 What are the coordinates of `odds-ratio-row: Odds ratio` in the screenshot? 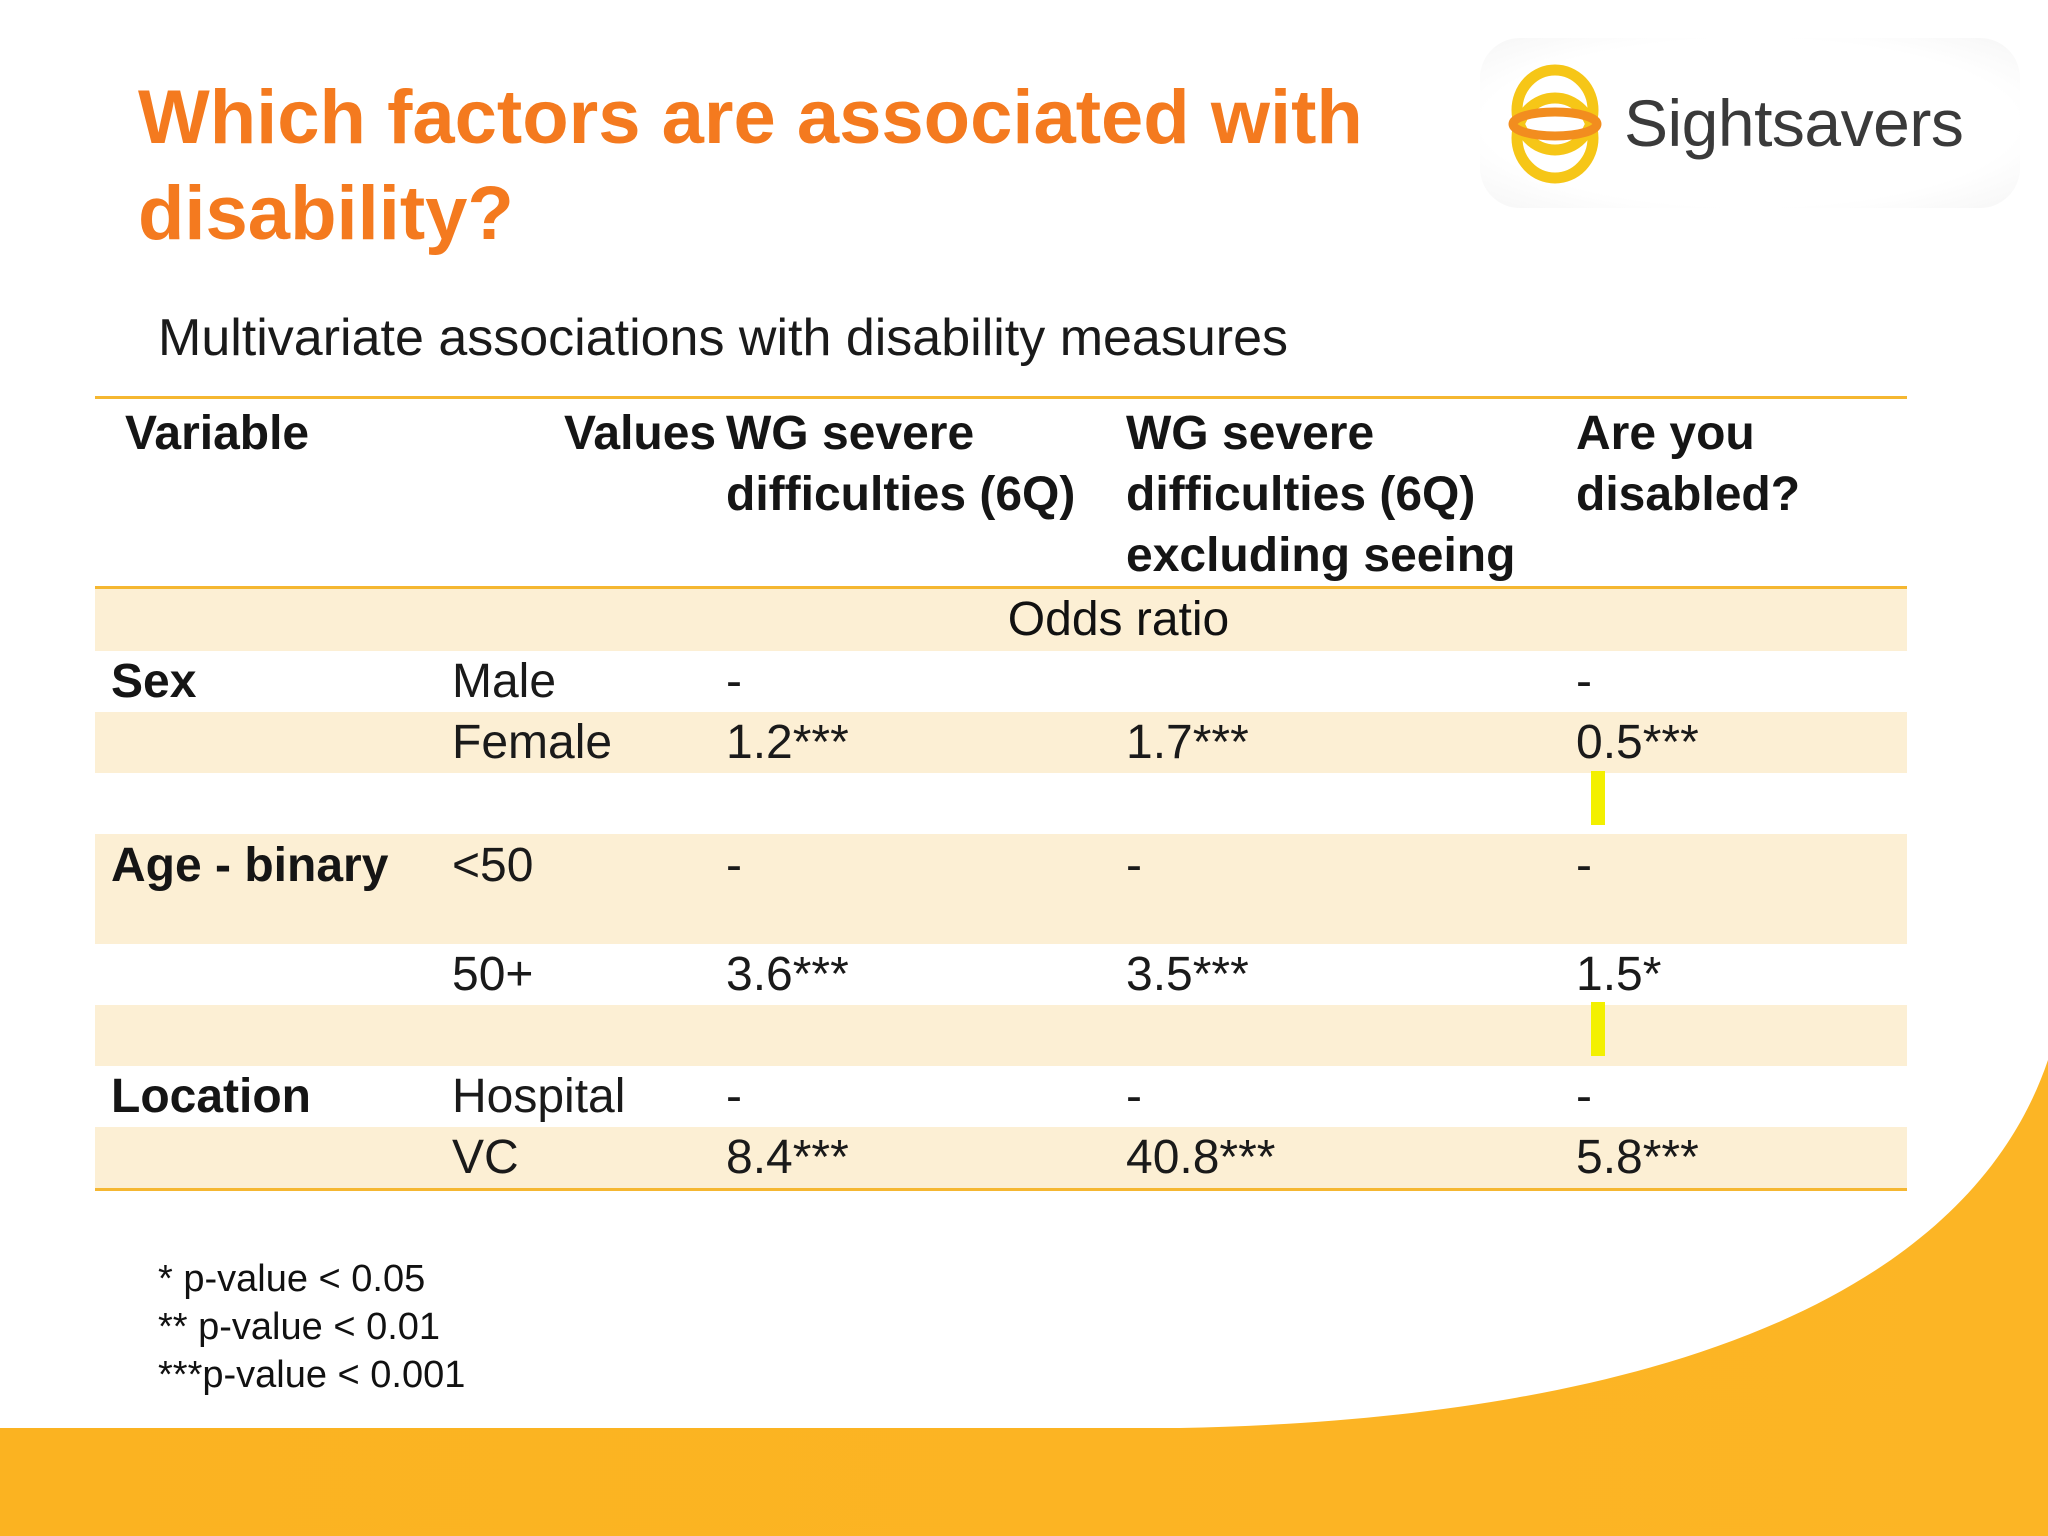 It's located at (1001, 619).